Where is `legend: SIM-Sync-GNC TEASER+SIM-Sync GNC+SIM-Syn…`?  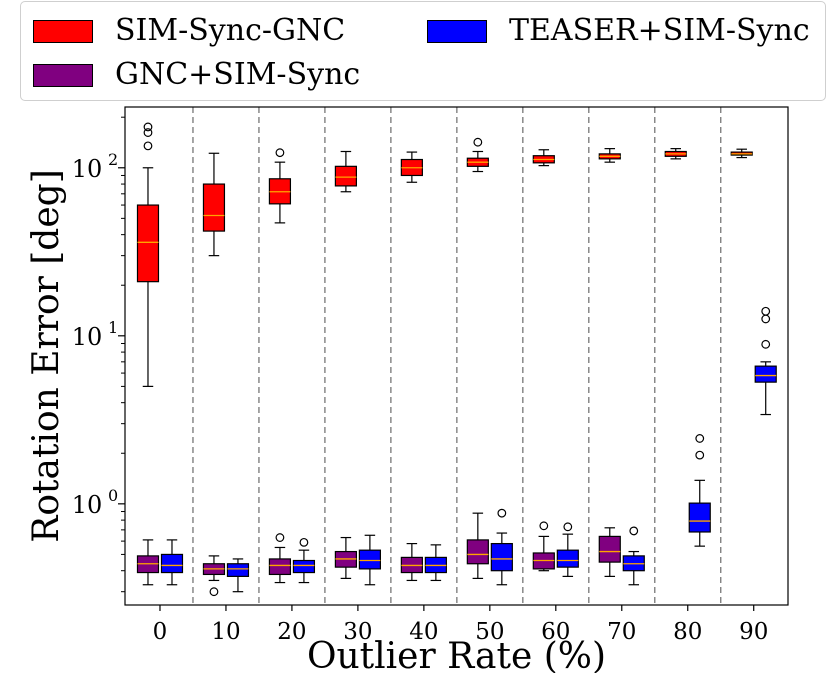 legend: SIM-Sync-GNC TEASER+SIM-Sync GNC+SIM-Syn… is located at coordinates (423, 51).